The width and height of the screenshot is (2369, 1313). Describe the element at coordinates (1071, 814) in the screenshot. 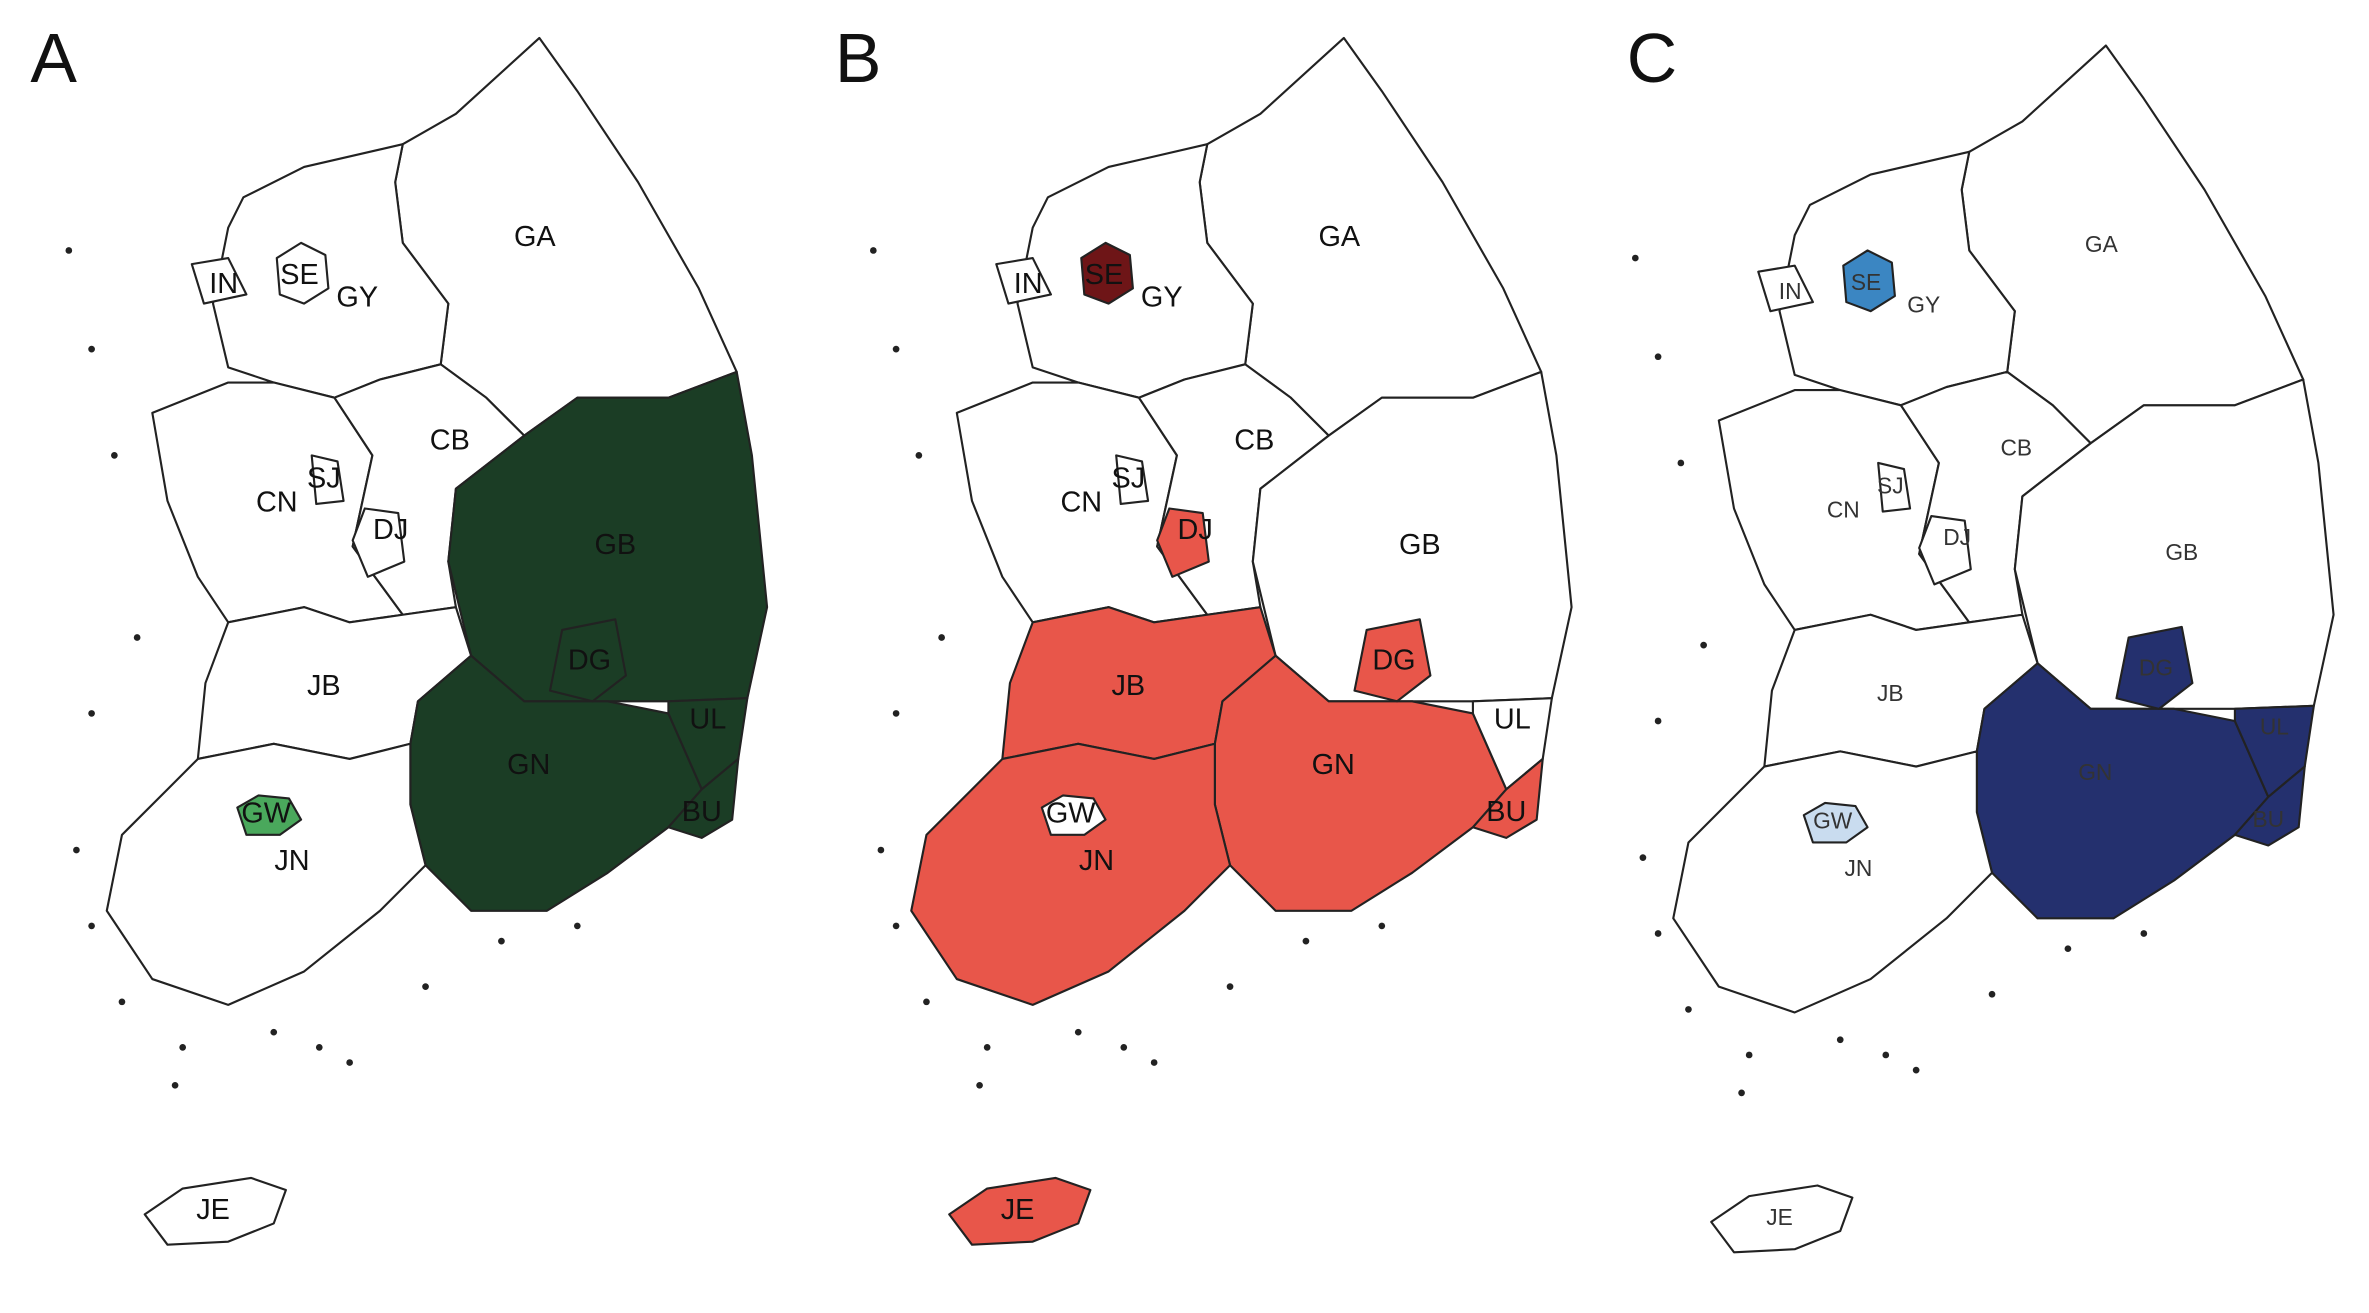

I see `region-label: GW` at that location.